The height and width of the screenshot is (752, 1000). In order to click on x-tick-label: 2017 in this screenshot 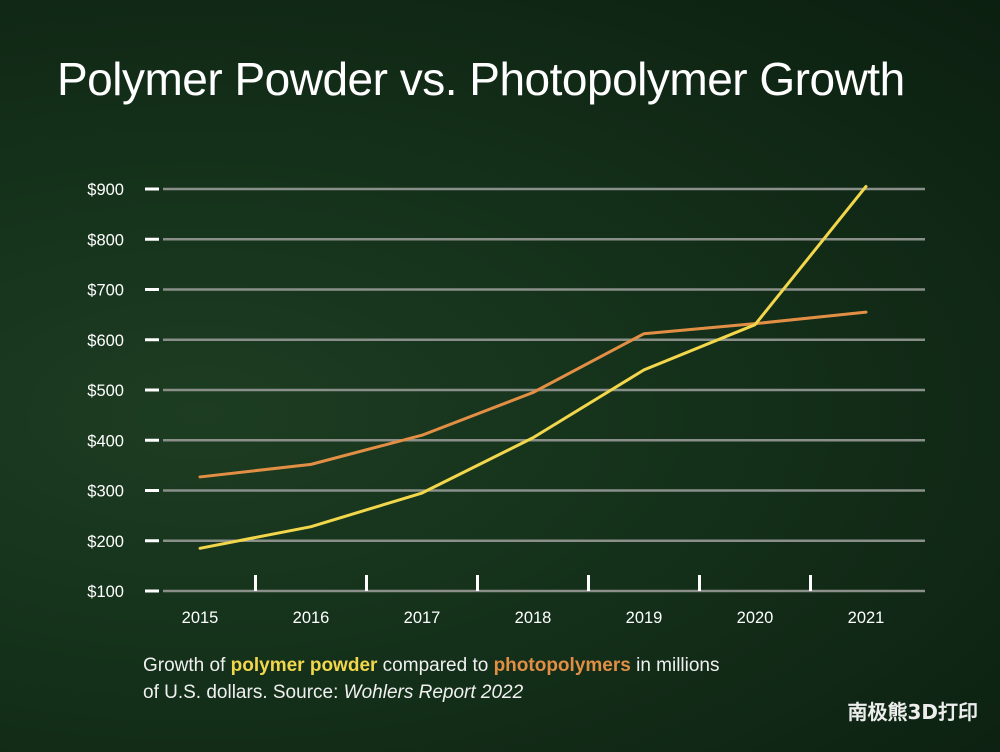, I will do `click(422, 618)`.